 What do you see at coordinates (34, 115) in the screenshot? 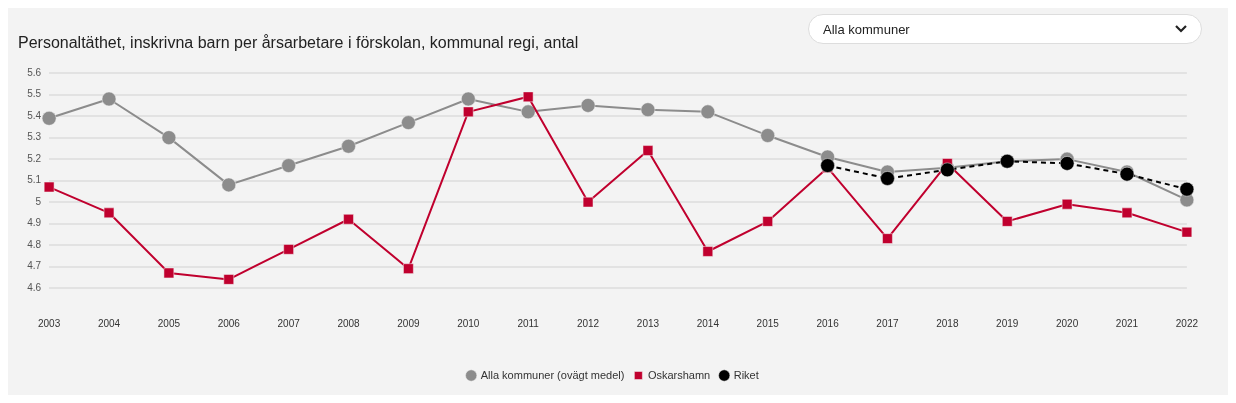
I see `y-tick-label: 5.4` at bounding box center [34, 115].